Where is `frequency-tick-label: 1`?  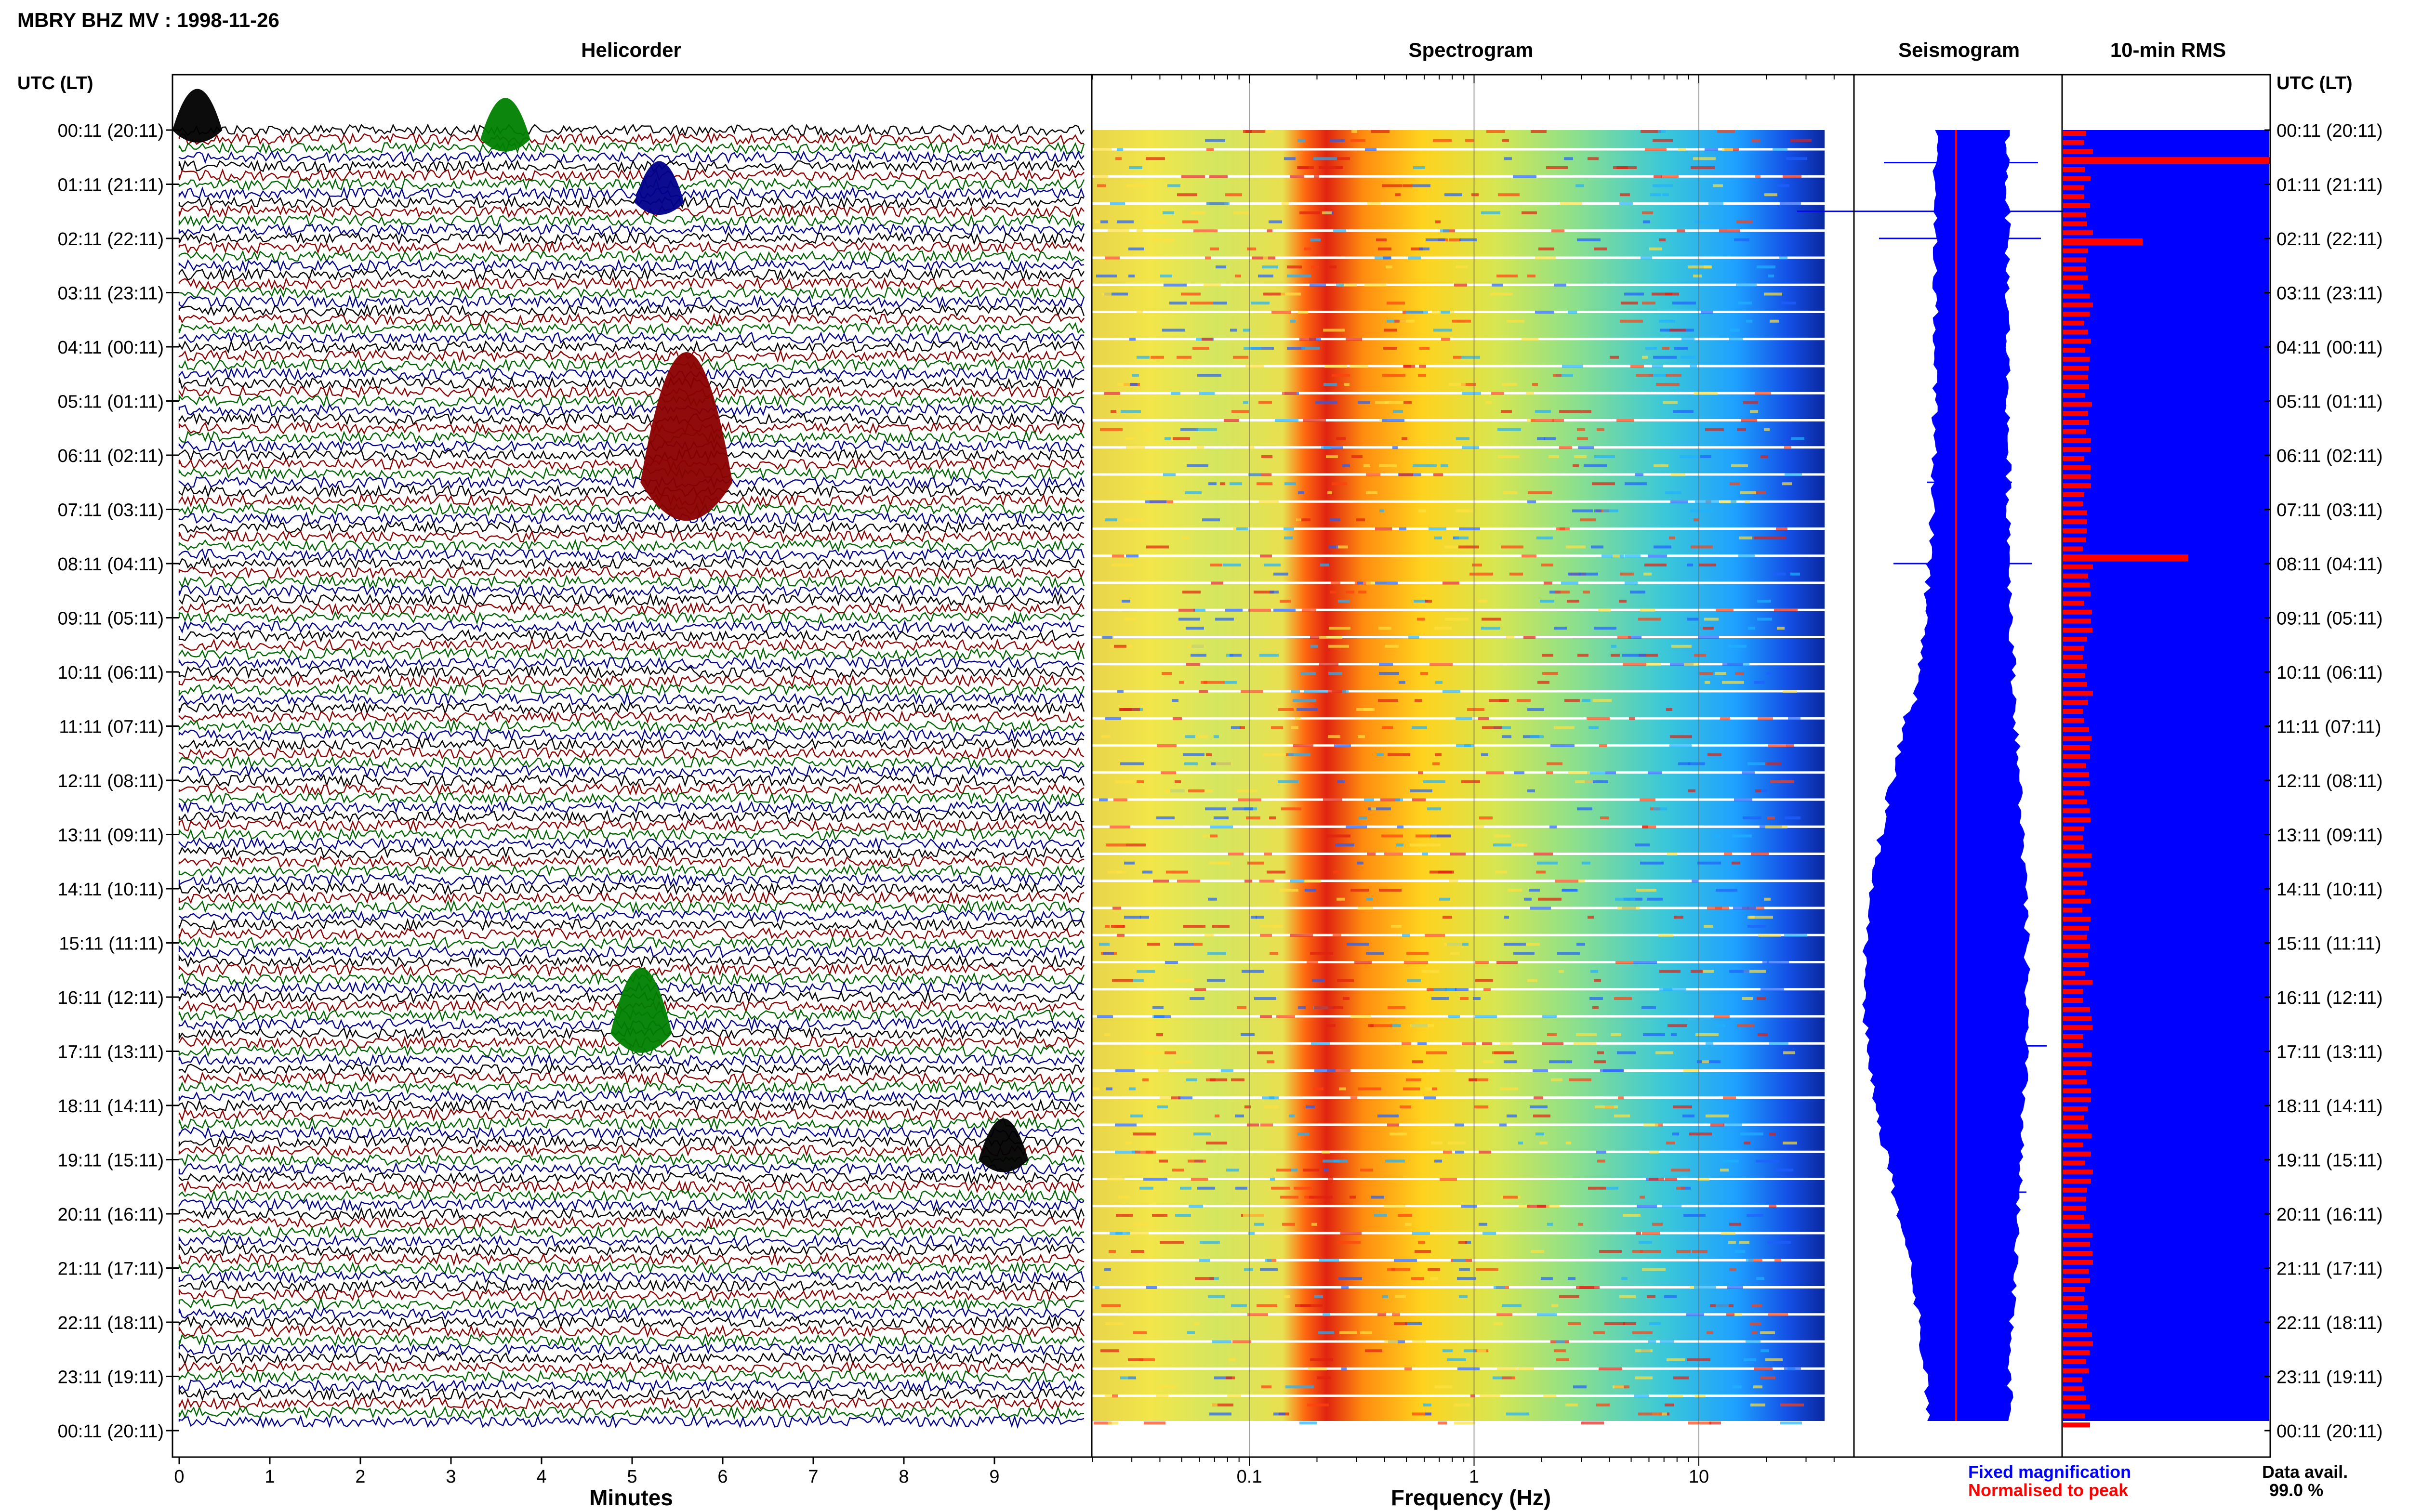
frequency-tick-label: 1 is located at coordinates (1474, 1477).